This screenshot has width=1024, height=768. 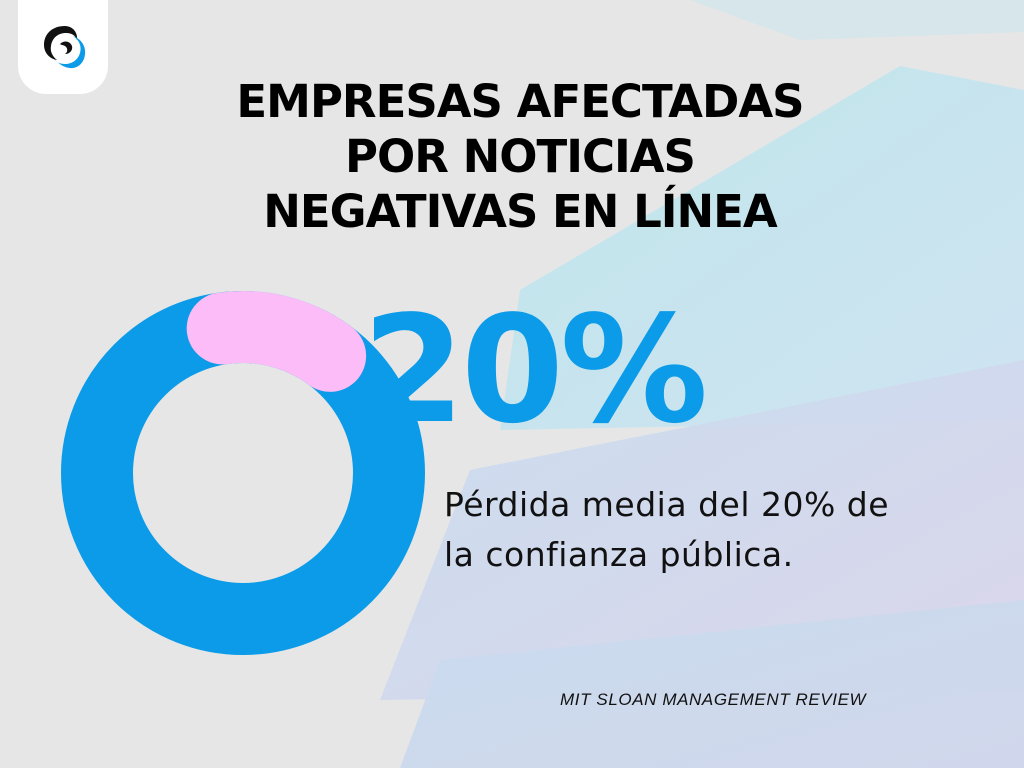 I want to click on bg-shape-bottom, so click(x=712, y=684).